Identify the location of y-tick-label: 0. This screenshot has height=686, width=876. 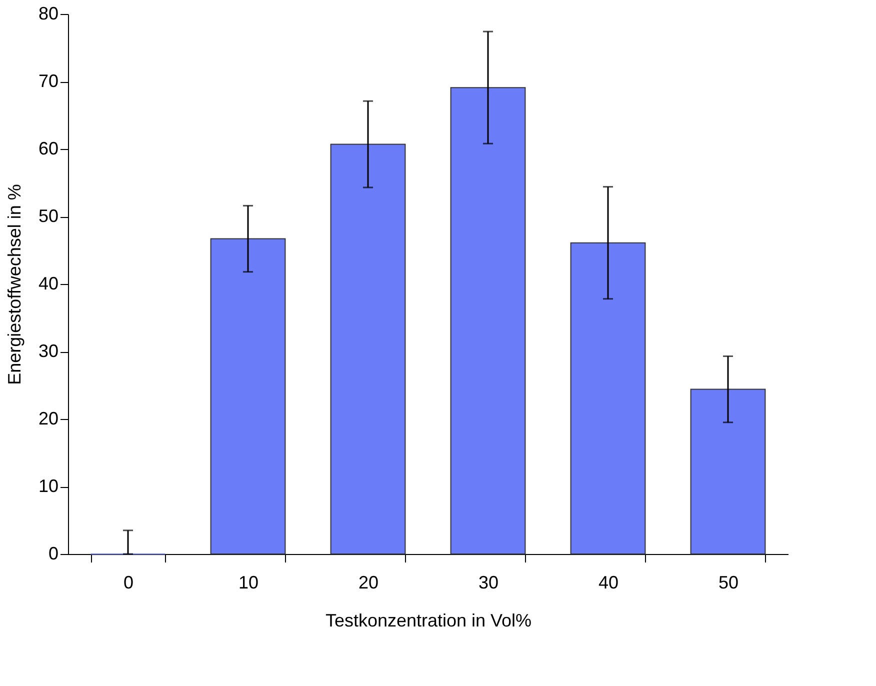
(53, 554).